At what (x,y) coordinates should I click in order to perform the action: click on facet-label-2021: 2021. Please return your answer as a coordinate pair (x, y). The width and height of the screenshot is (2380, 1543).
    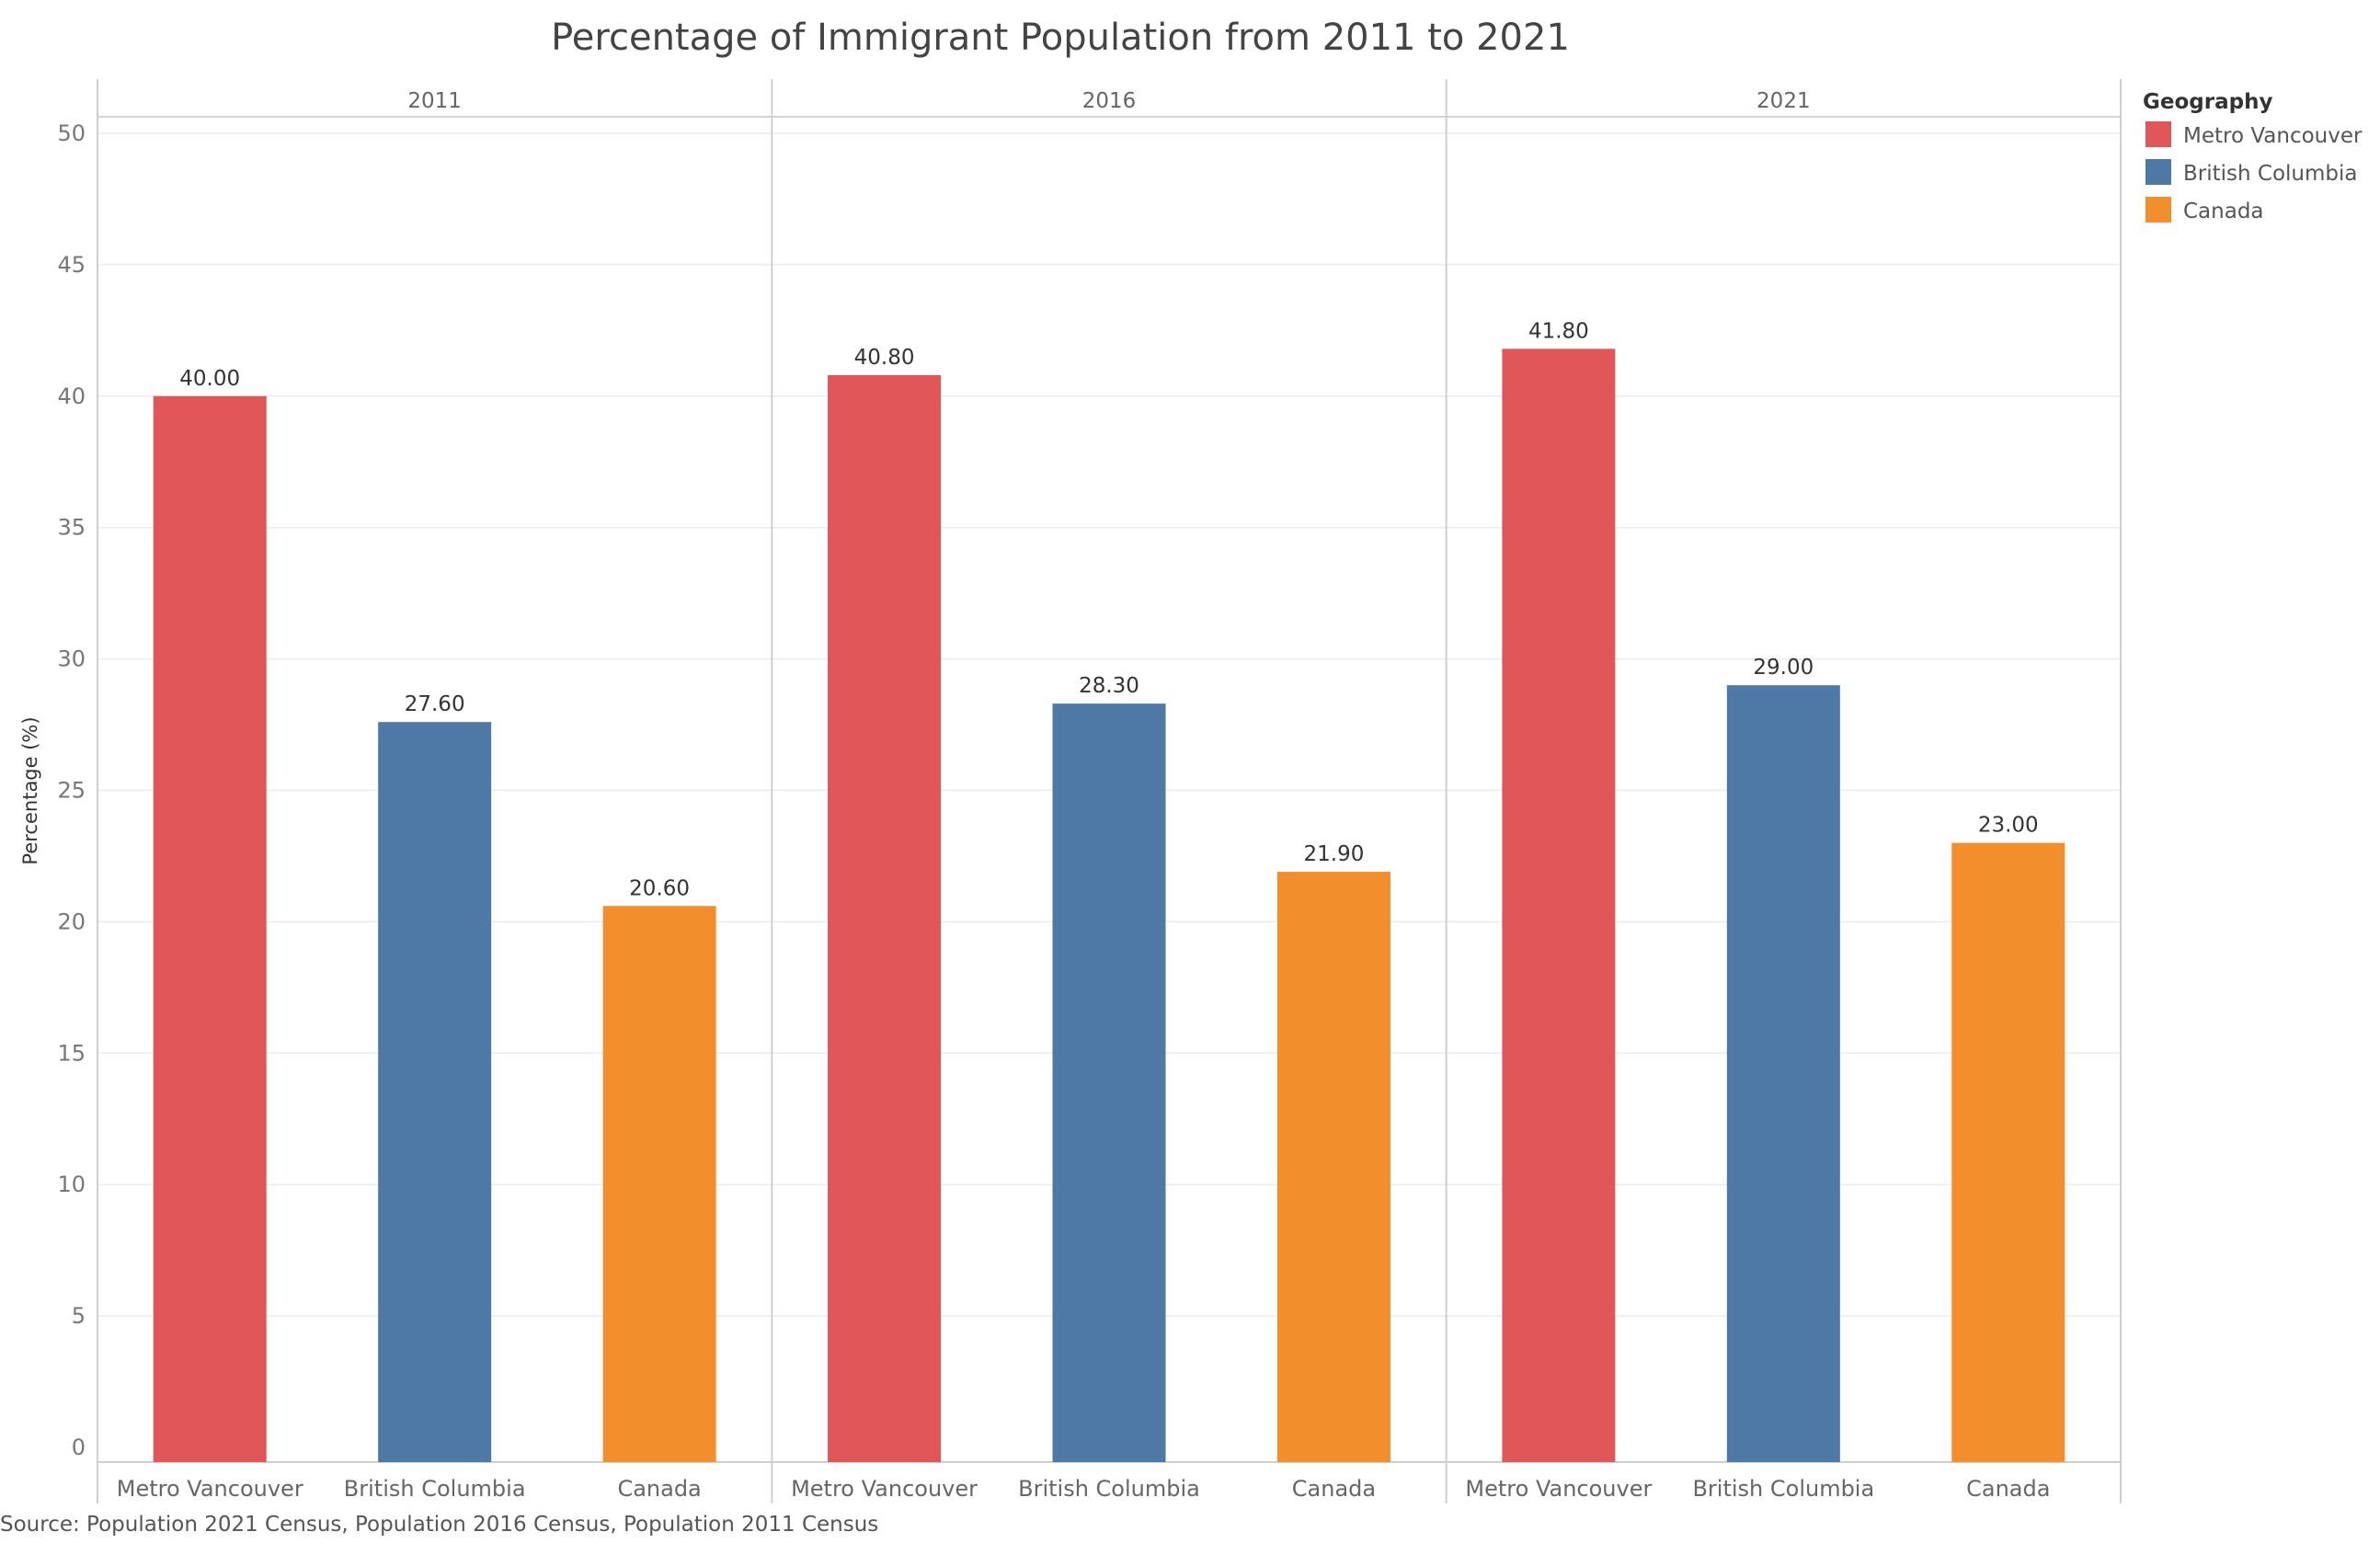
    Looking at the image, I should click on (1783, 101).